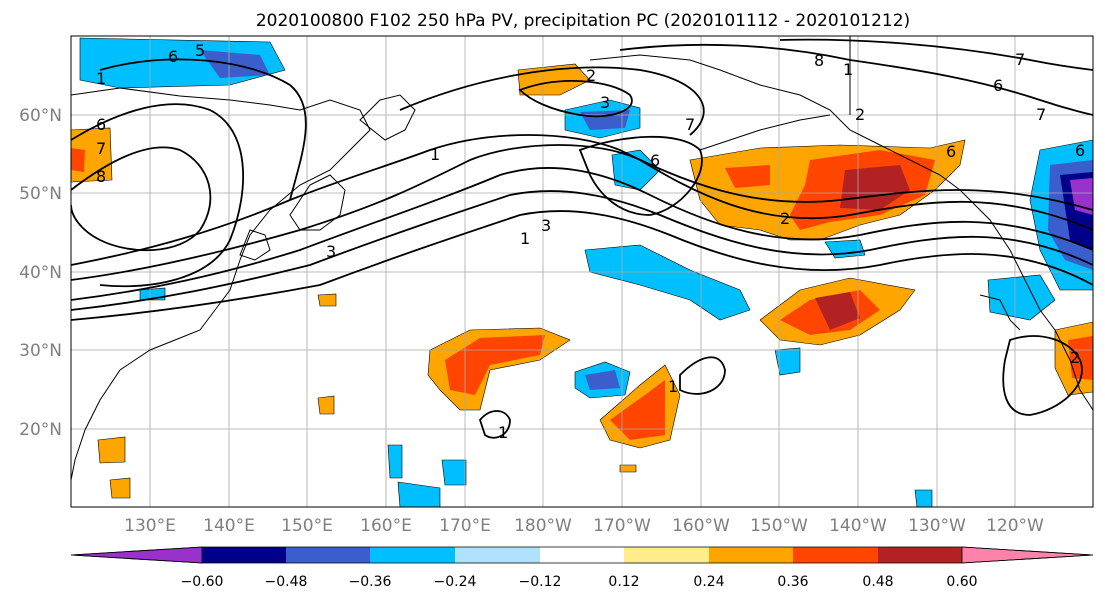 The height and width of the screenshot is (601, 1105). Describe the element at coordinates (370, 582) in the screenshot. I see `colorbar-label: −0.36` at that location.